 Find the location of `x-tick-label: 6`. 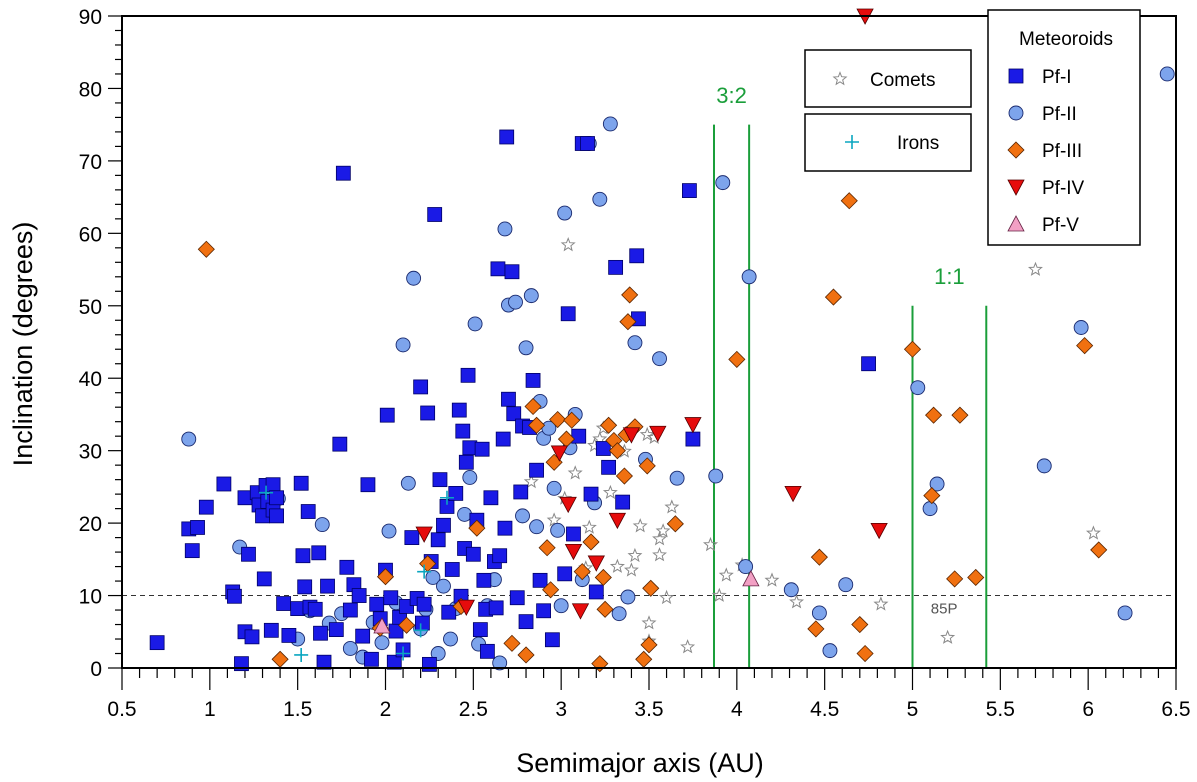

x-tick-label: 6 is located at coordinates (1088, 709).